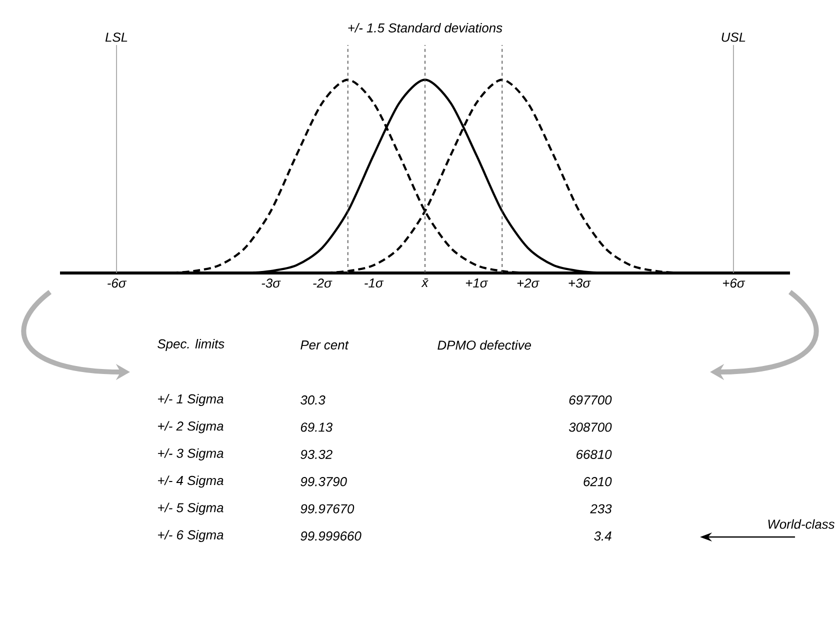  I want to click on text: 99.999660, so click(331, 536).